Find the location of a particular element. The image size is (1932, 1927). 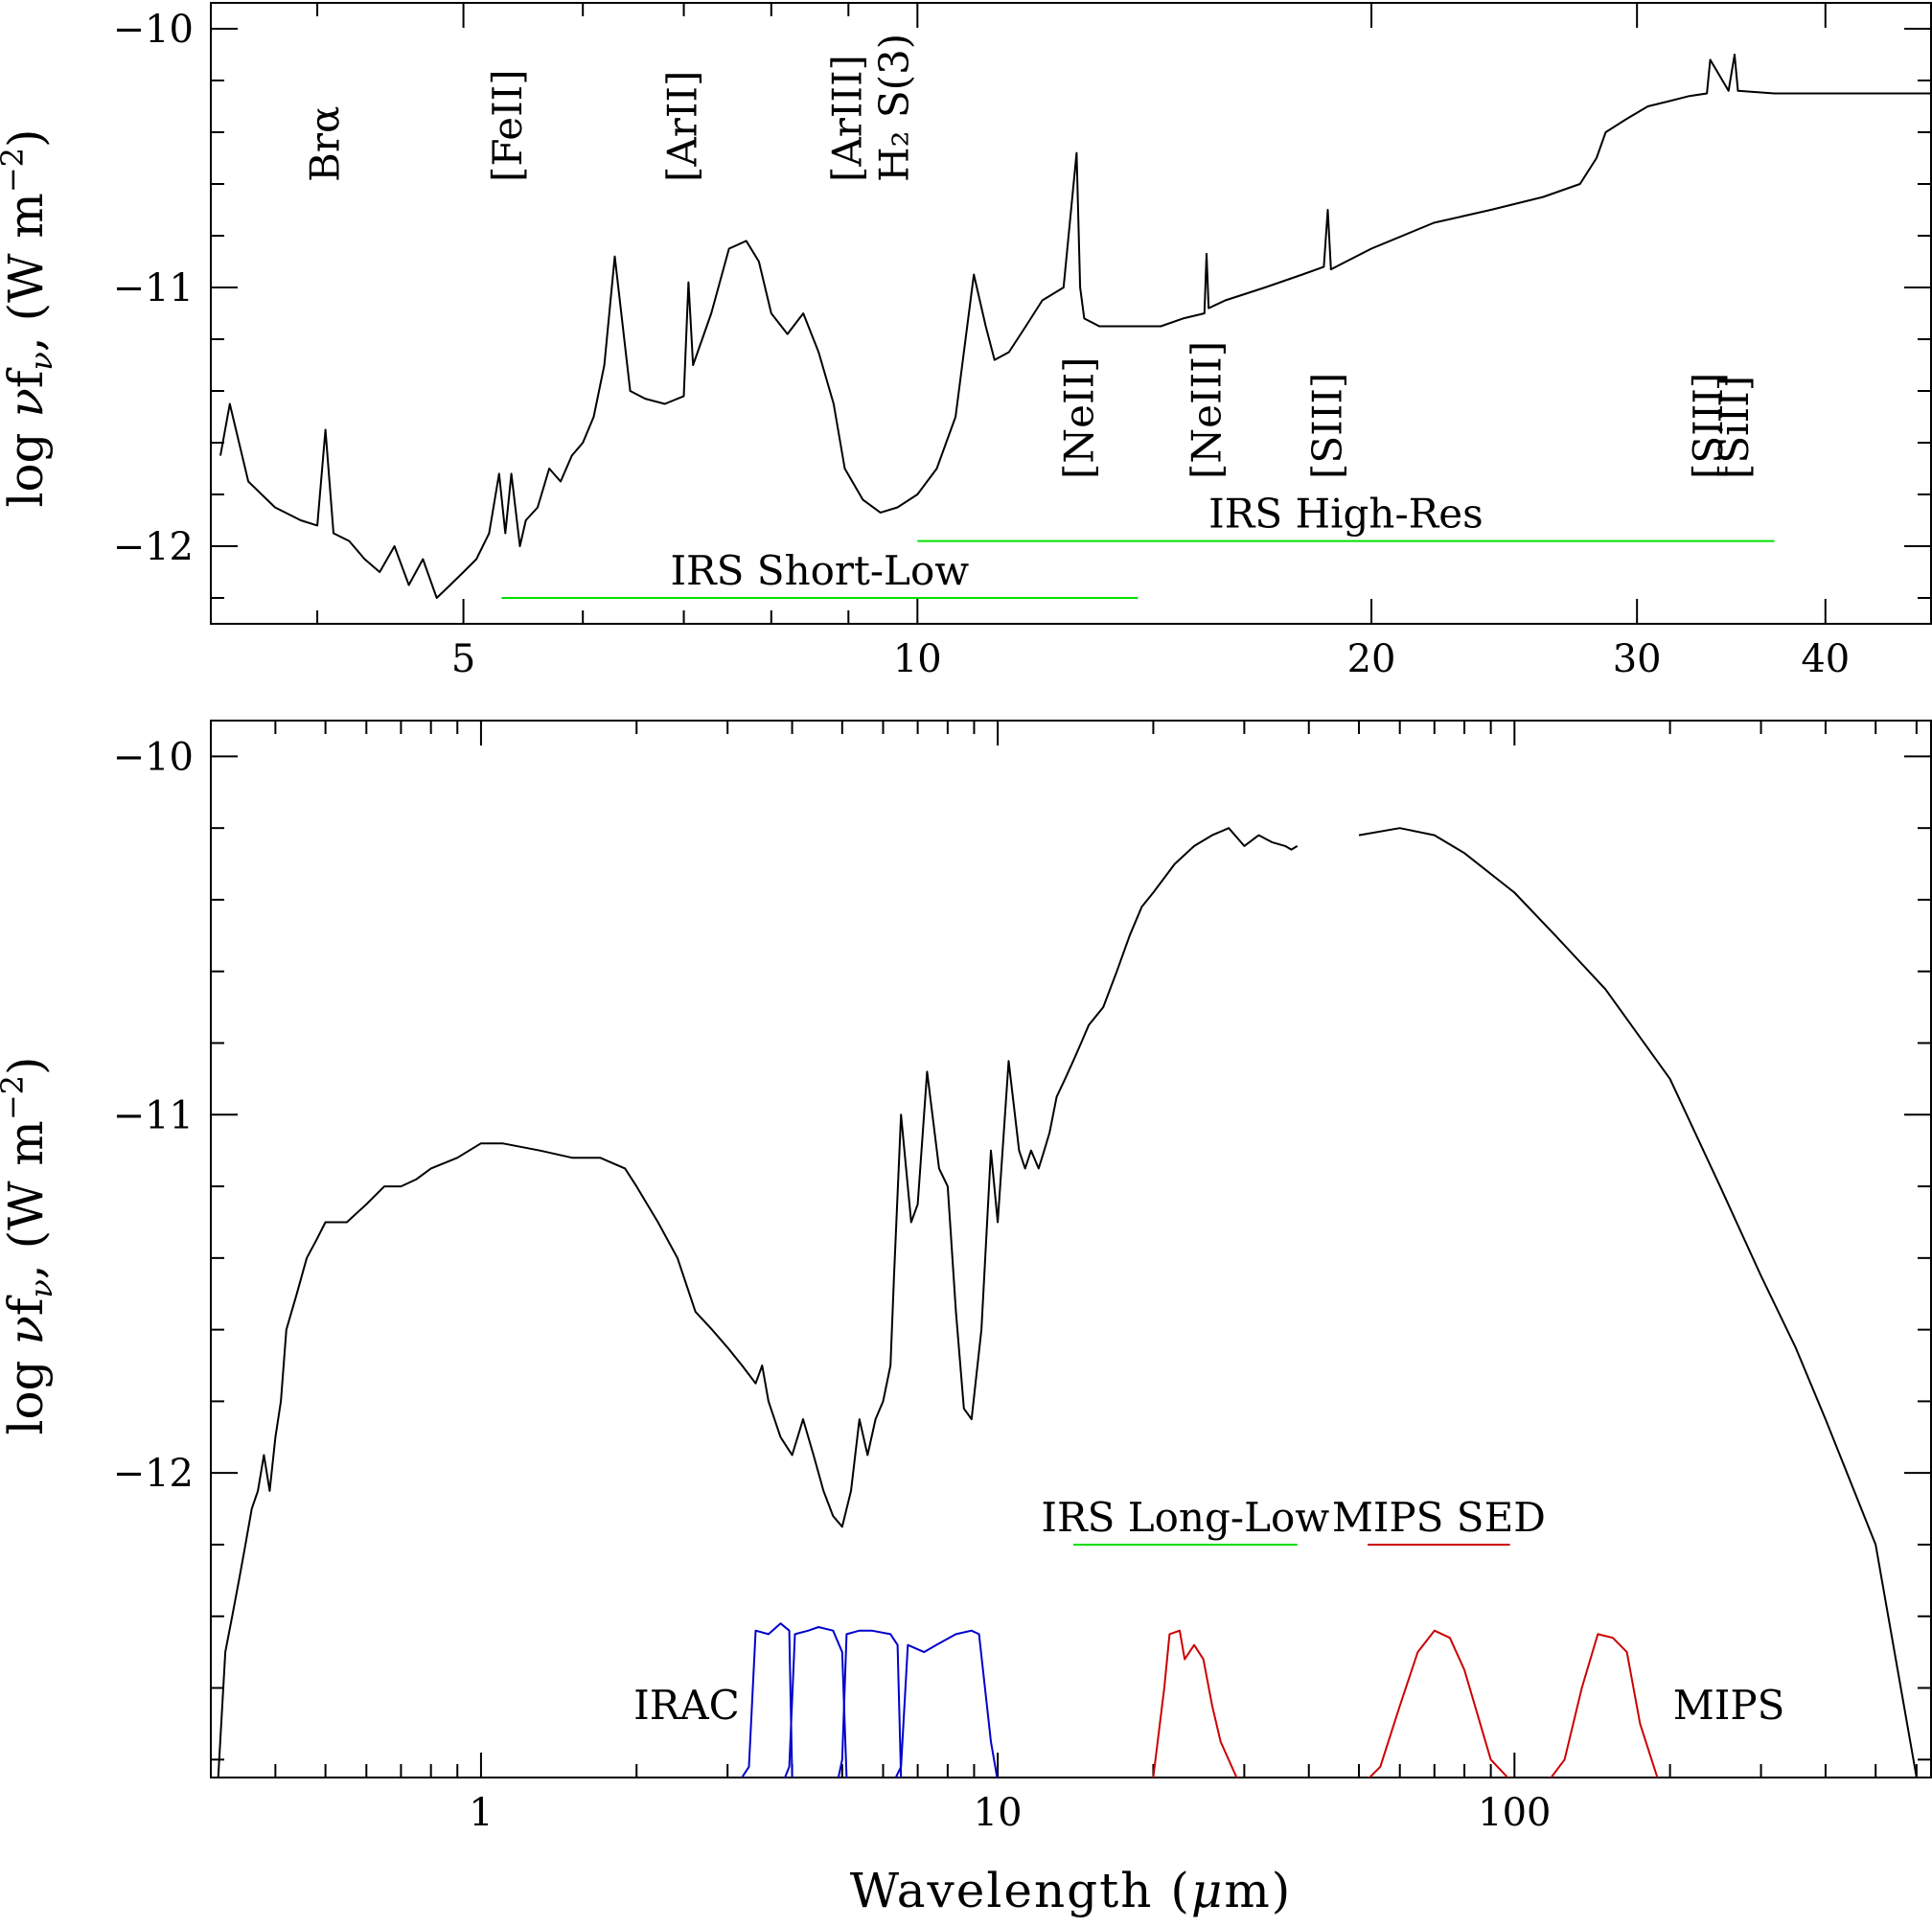

x-tick-label: 100 is located at coordinates (1514, 1813).